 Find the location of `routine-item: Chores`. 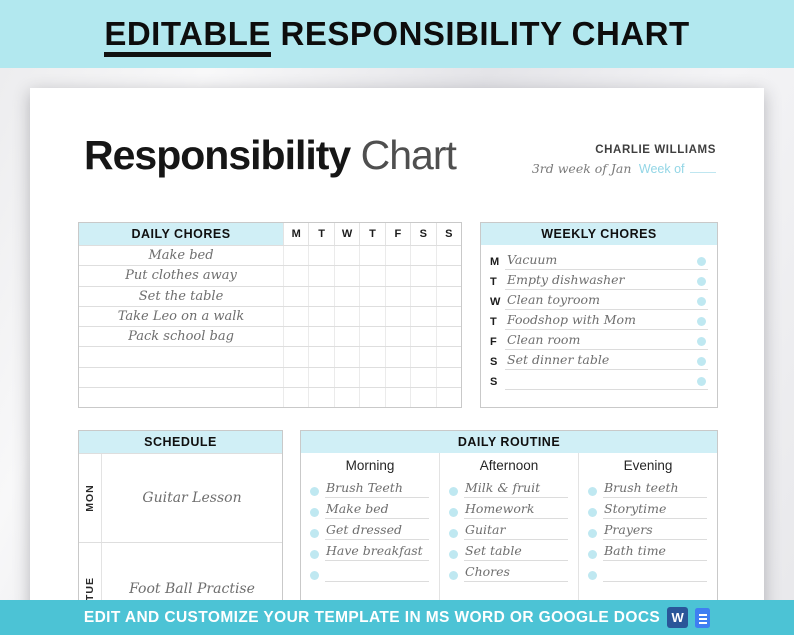

routine-item: Chores is located at coordinates (509, 571).